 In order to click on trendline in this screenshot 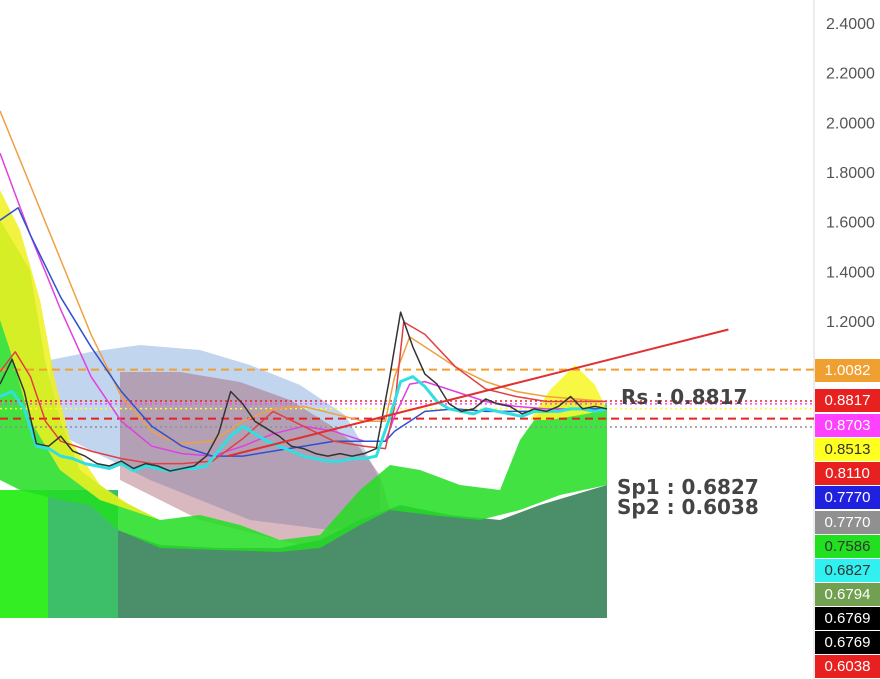, I will do `click(478, 393)`.